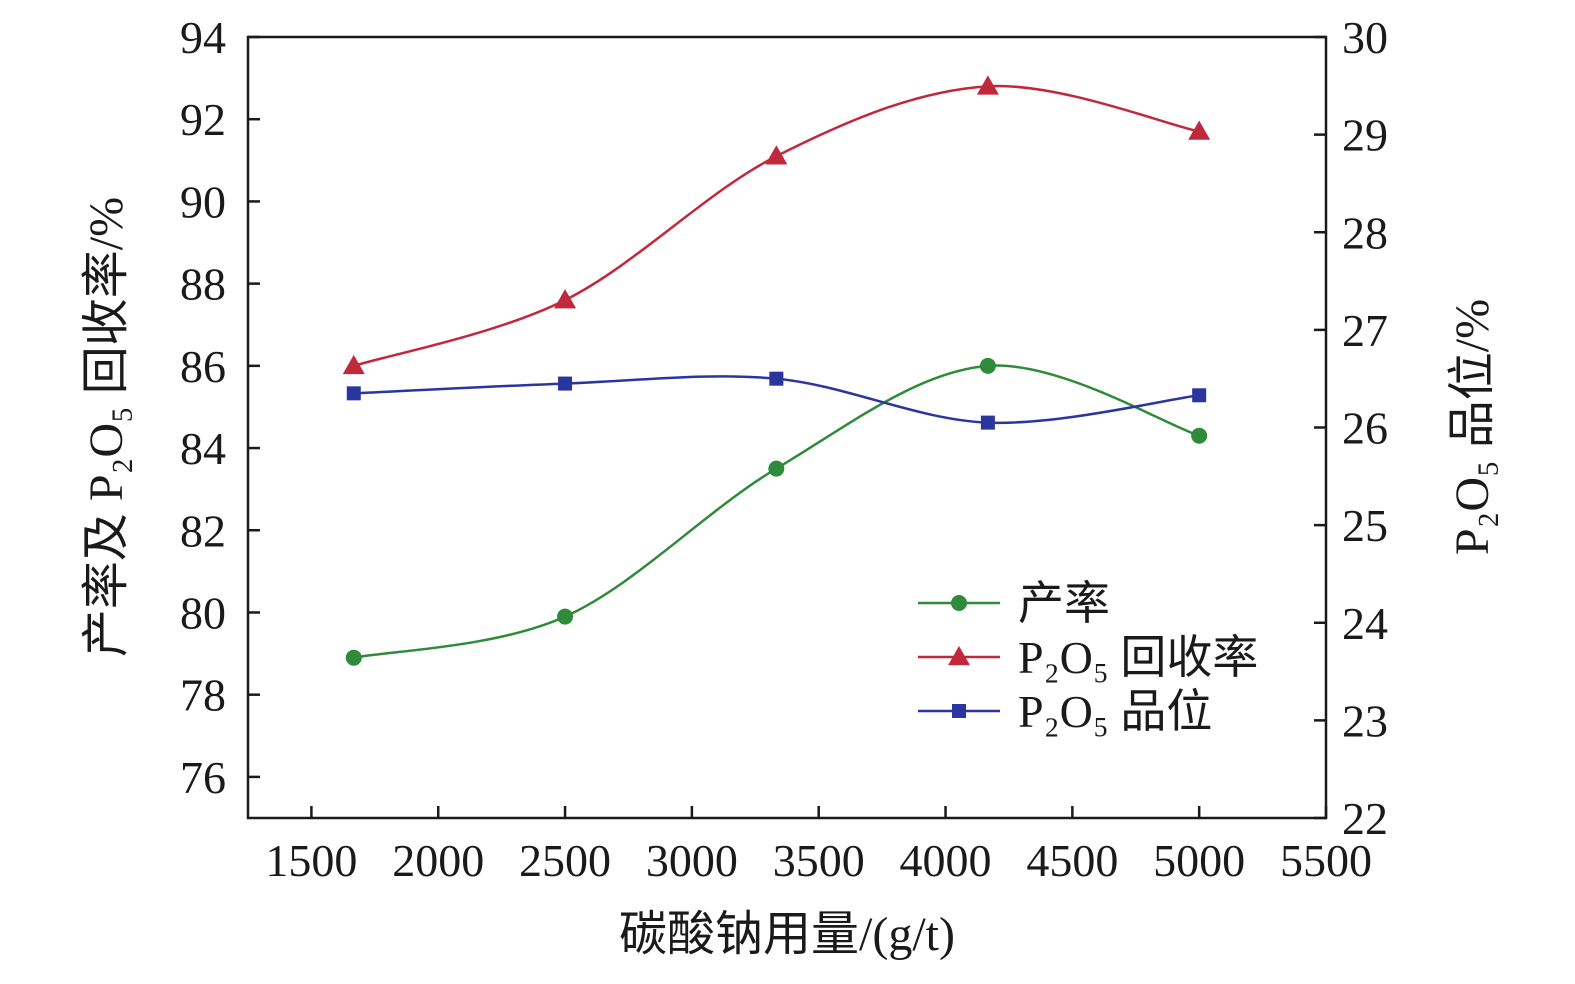 The width and height of the screenshot is (1575, 984). What do you see at coordinates (787, 934) in the screenshot?
I see `x-axis-title: 碳酸钠用量/(g/t)` at bounding box center [787, 934].